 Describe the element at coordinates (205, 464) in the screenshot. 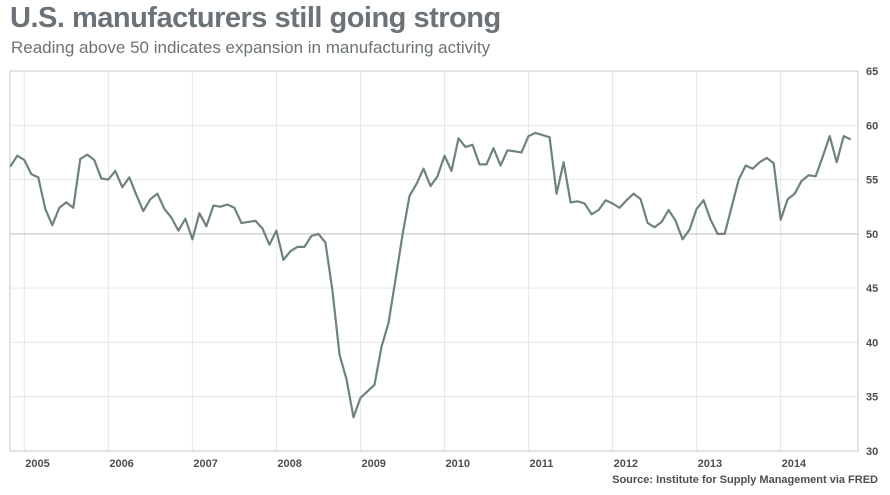

I see `x-tick-label-2007: 2007` at that location.